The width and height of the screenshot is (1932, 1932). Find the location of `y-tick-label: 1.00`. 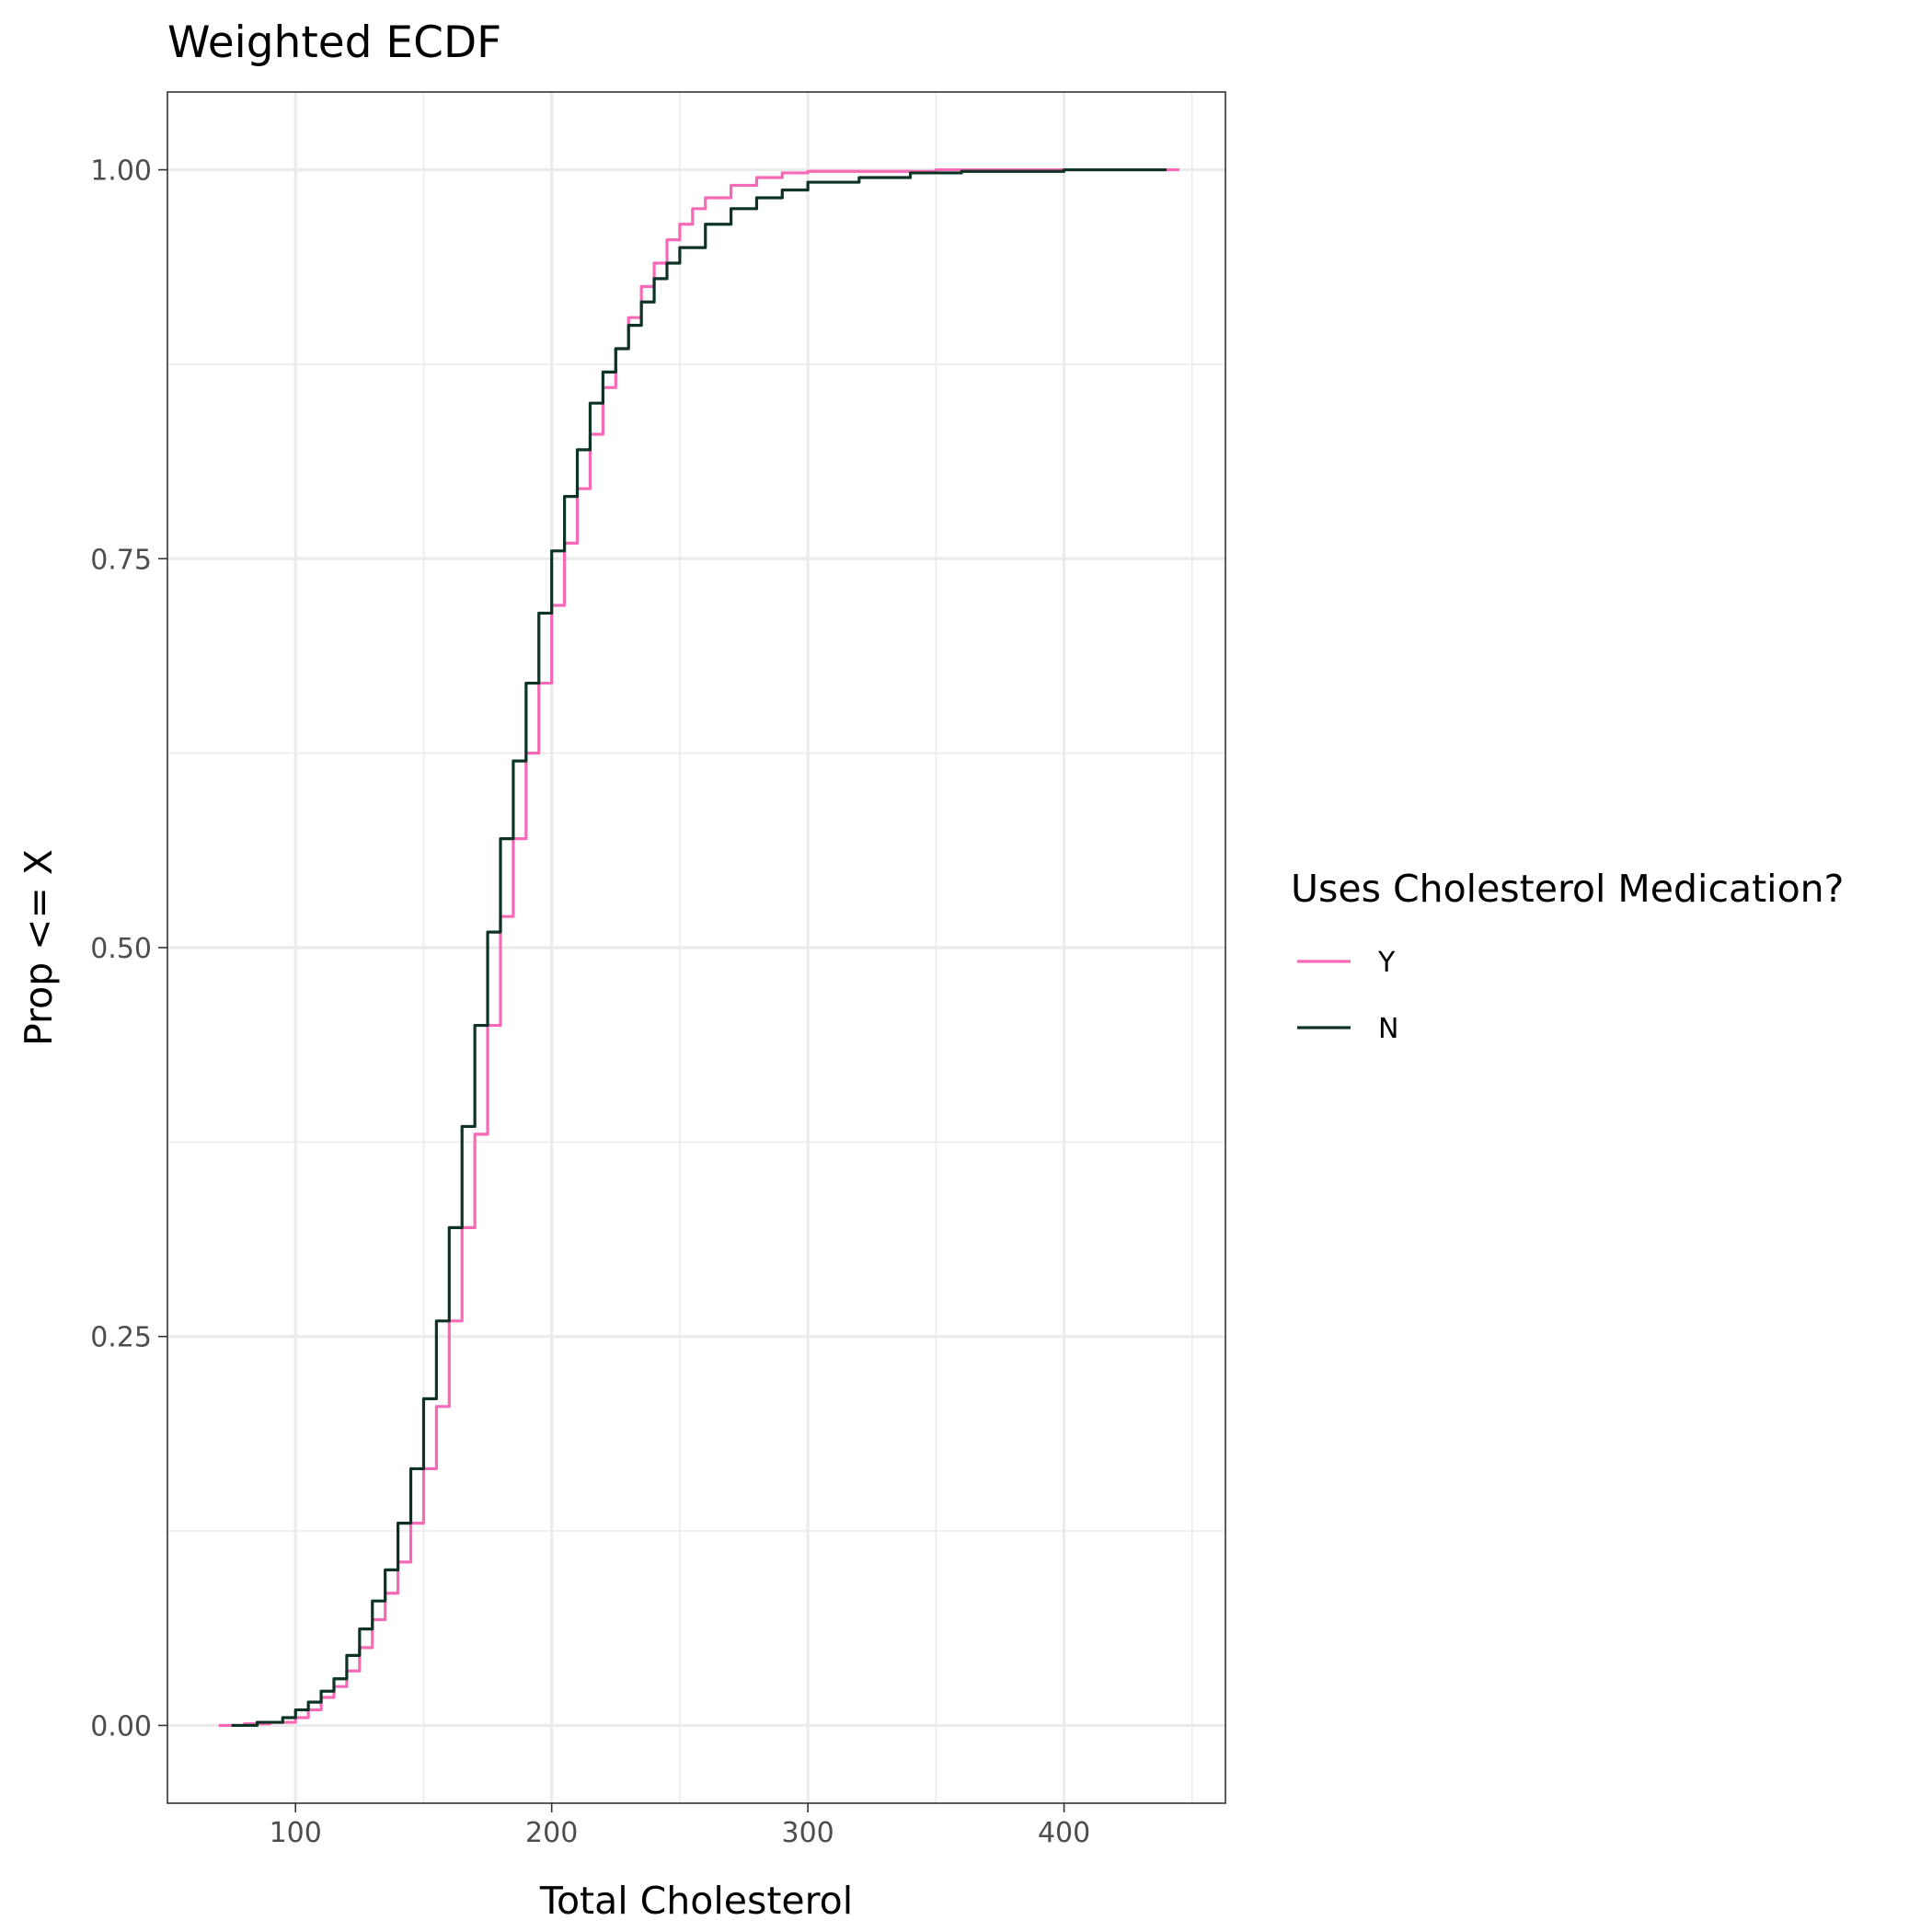

y-tick-label: 1.00 is located at coordinates (121, 171).